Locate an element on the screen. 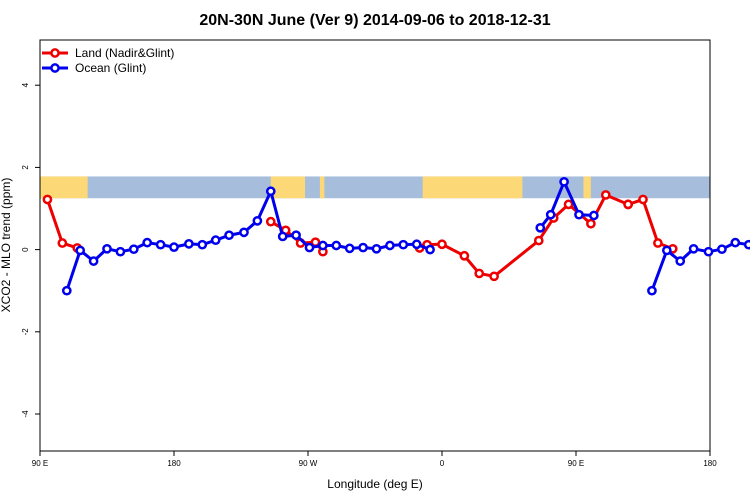 The image size is (750, 500). legend-label: Ocean (Glint) is located at coordinates (110, 68).